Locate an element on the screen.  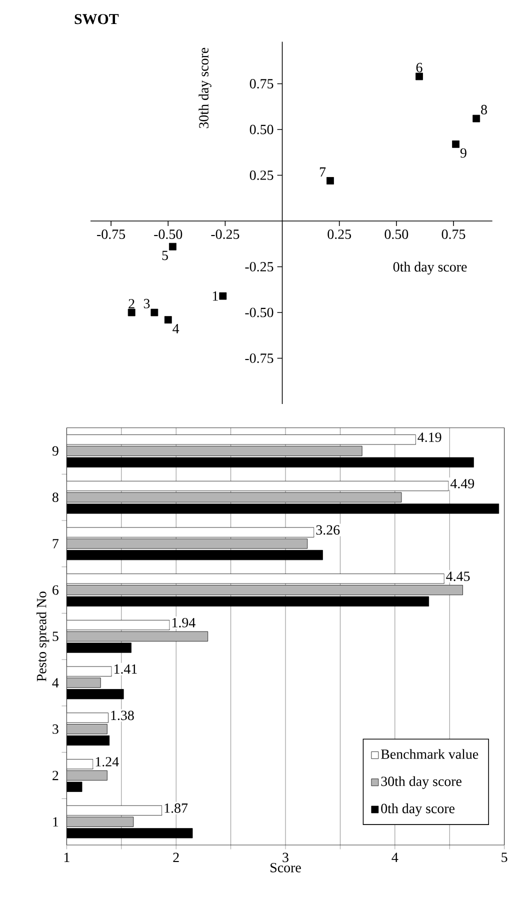
y-tick-label: 0.50 is located at coordinates (262, 129).